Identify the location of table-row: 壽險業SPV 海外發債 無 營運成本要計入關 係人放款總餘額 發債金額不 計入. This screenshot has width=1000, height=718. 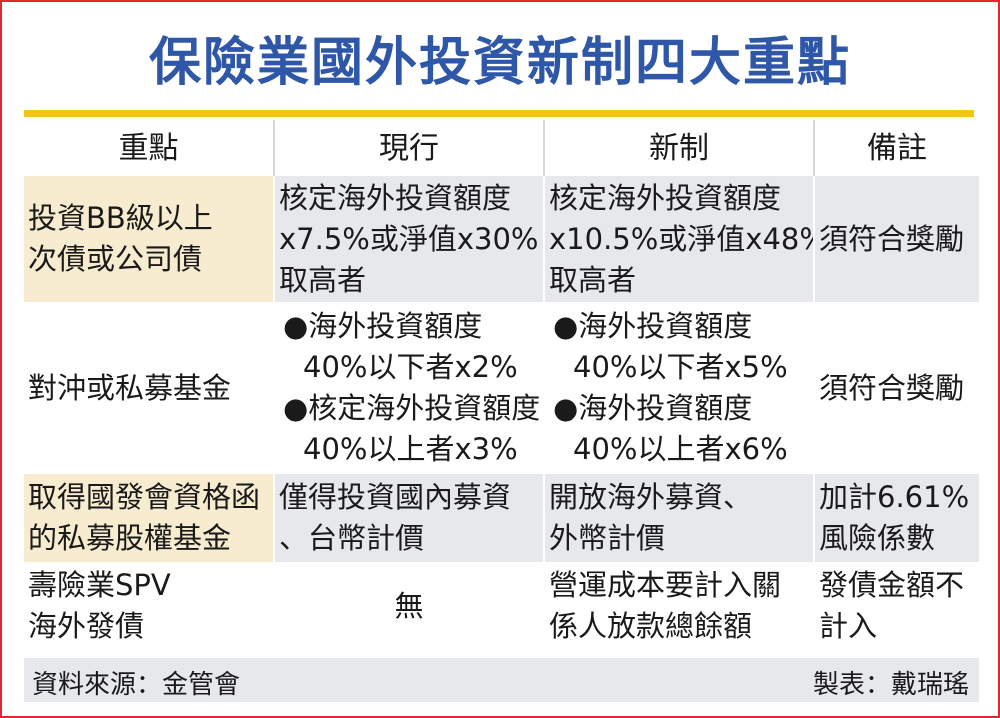
(501, 606).